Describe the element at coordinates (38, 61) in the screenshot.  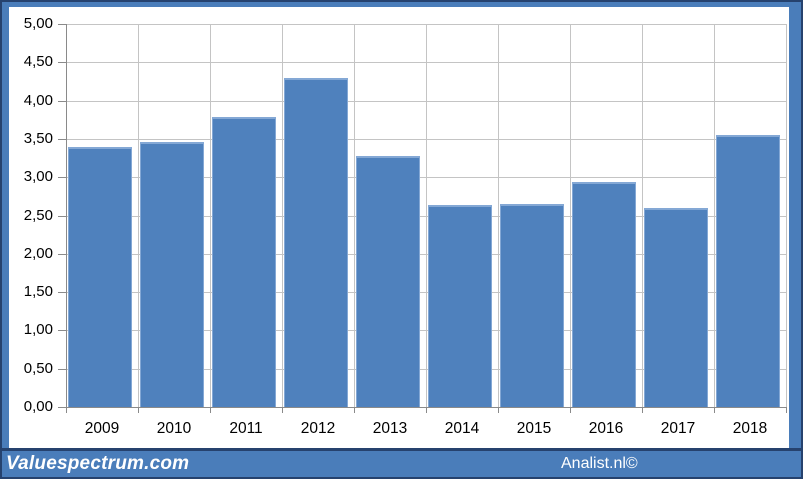
I see `y-axis-label: 4,50` at that location.